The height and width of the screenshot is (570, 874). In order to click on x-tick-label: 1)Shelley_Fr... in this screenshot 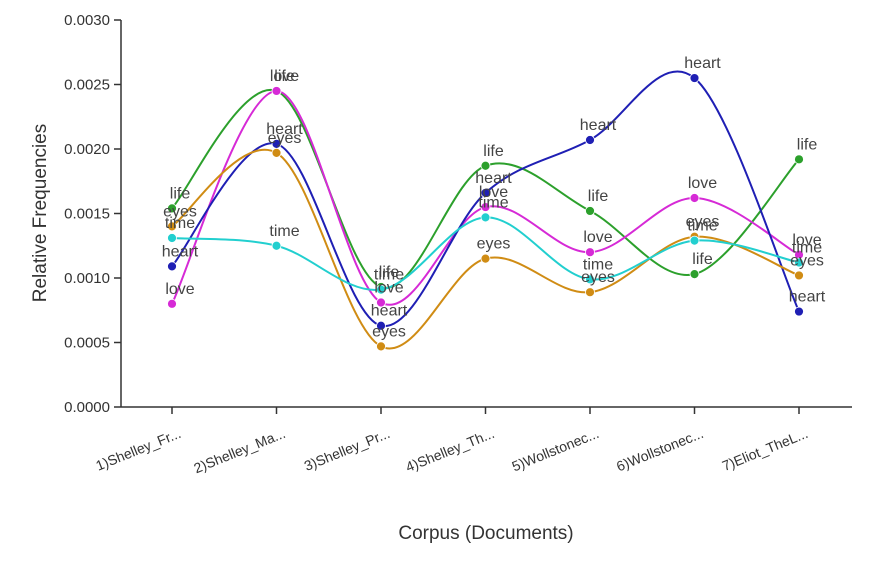, I will do `click(138, 449)`.